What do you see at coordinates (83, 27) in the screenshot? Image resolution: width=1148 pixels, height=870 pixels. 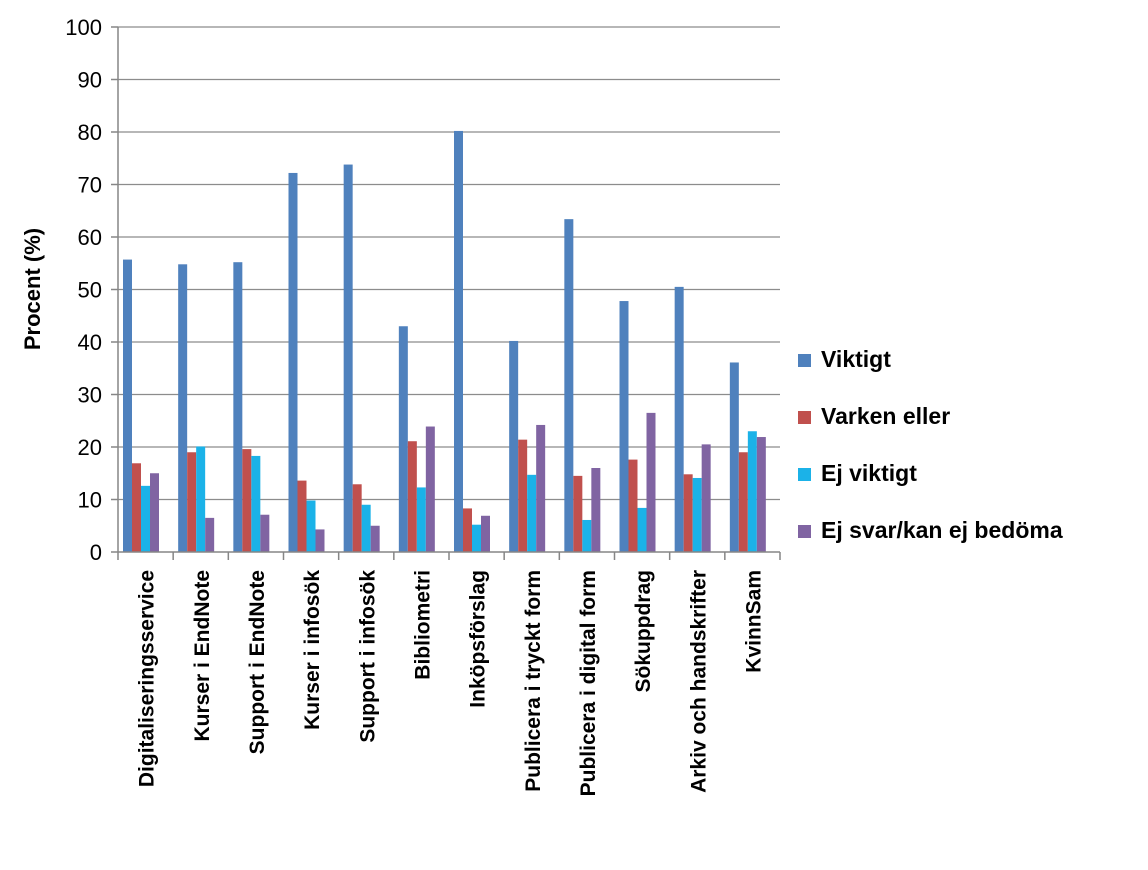 I see `y-tick-label: 100` at bounding box center [83, 27].